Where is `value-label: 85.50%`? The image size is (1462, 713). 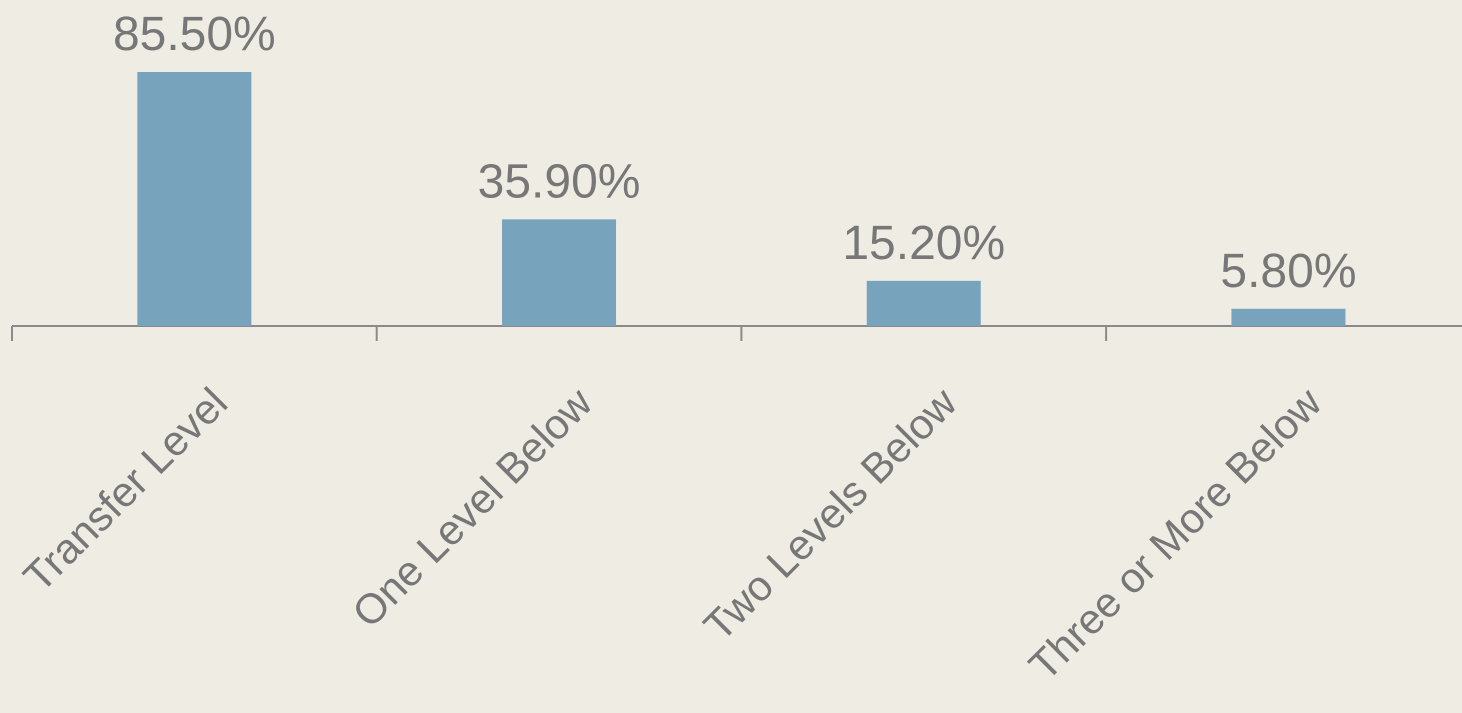 value-label: 85.50% is located at coordinates (194, 34).